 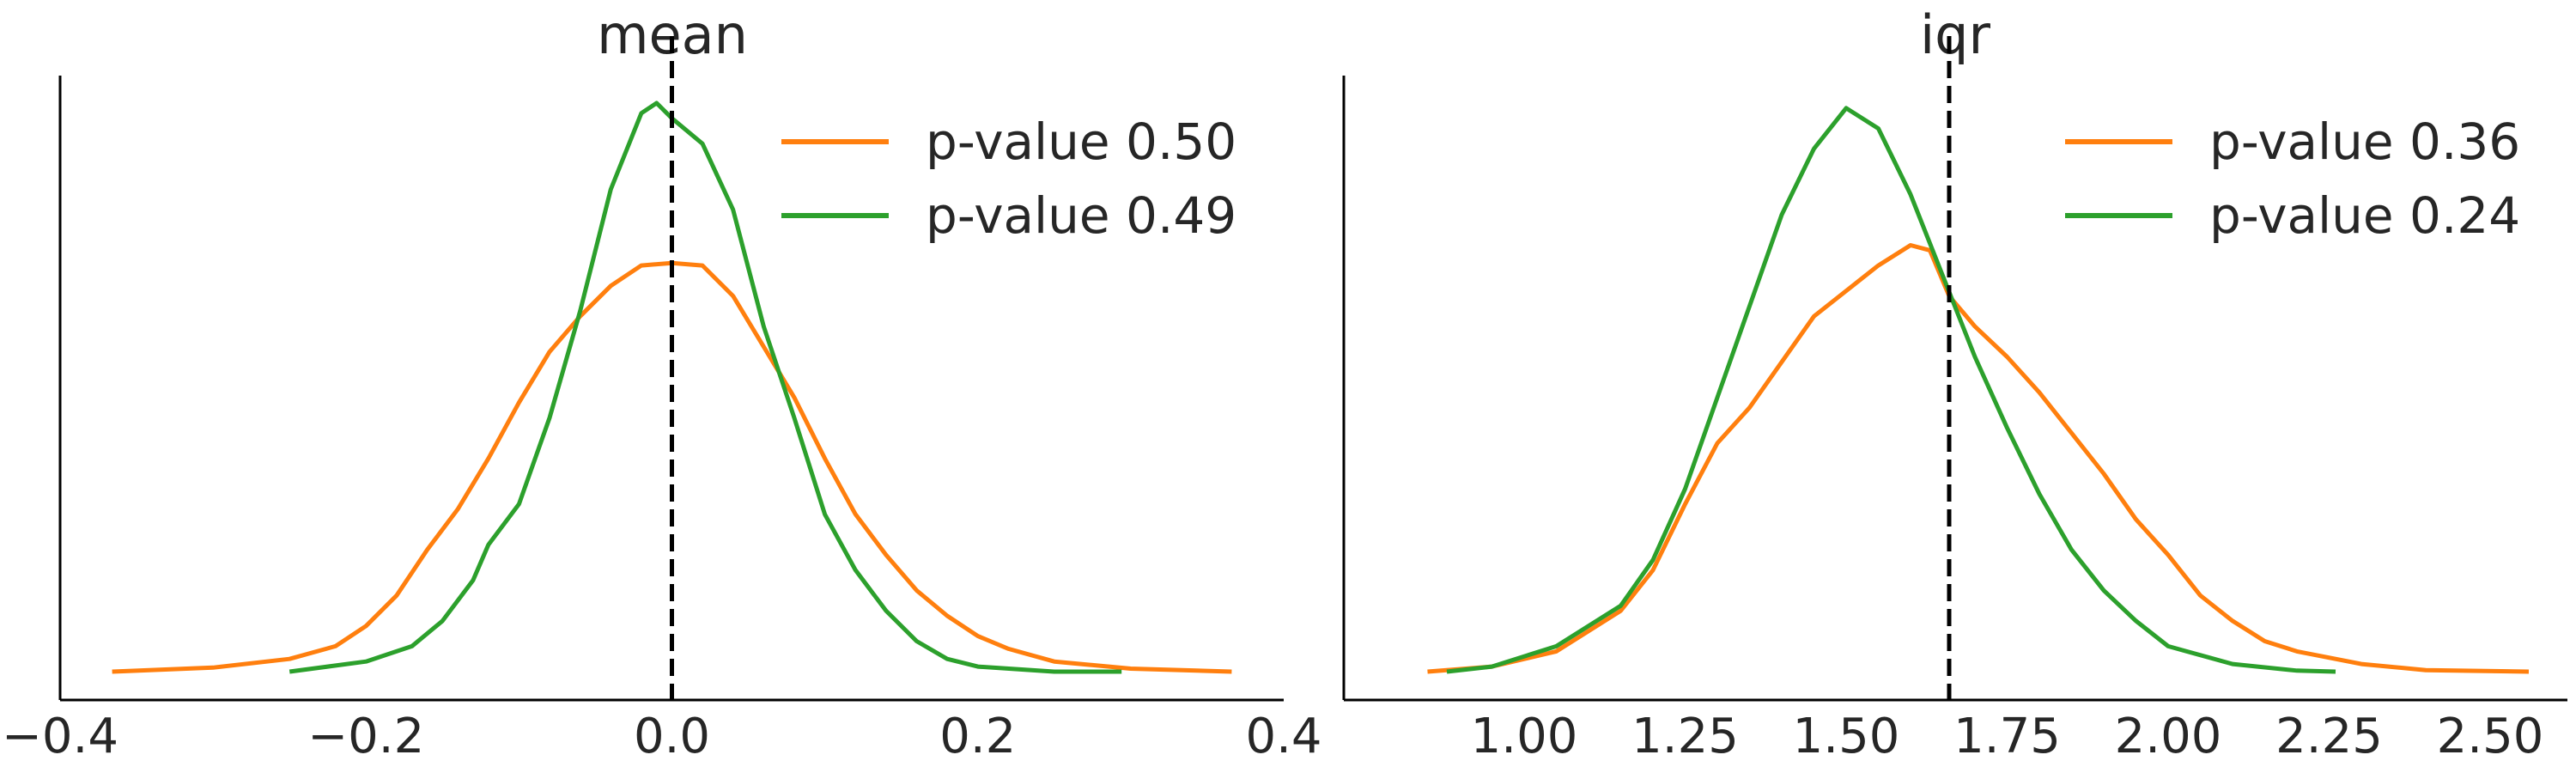 What do you see at coordinates (1685, 736) in the screenshot?
I see `x-tick-label: 1.25` at bounding box center [1685, 736].